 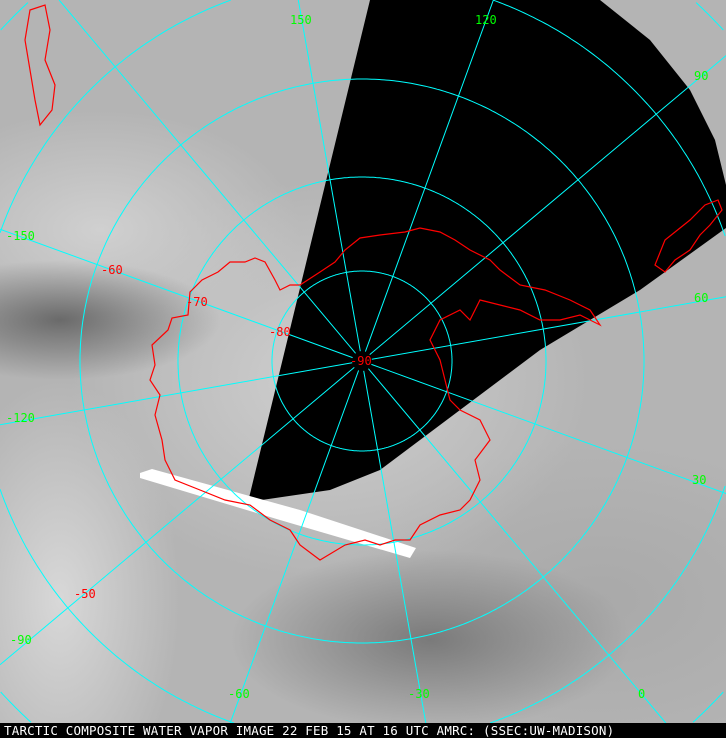 What do you see at coordinates (278, 513) in the screenshot?
I see `missing-data-swath` at bounding box center [278, 513].